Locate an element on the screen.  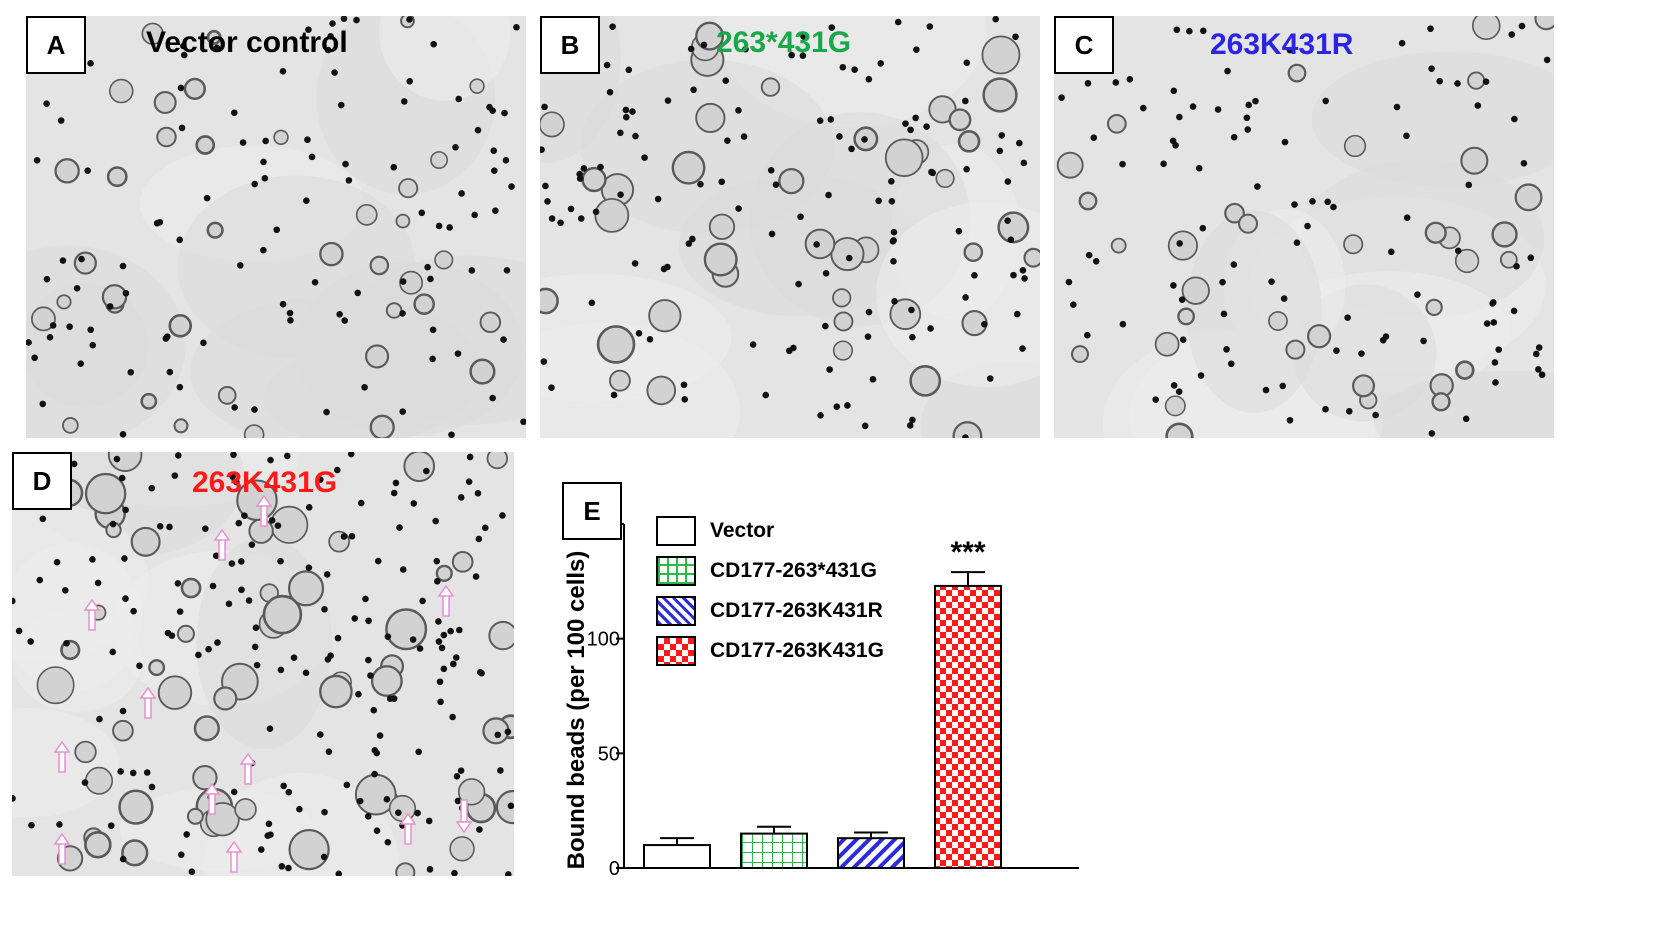
micrograph-panel-c: C 263K431R is located at coordinates (1304, 227).